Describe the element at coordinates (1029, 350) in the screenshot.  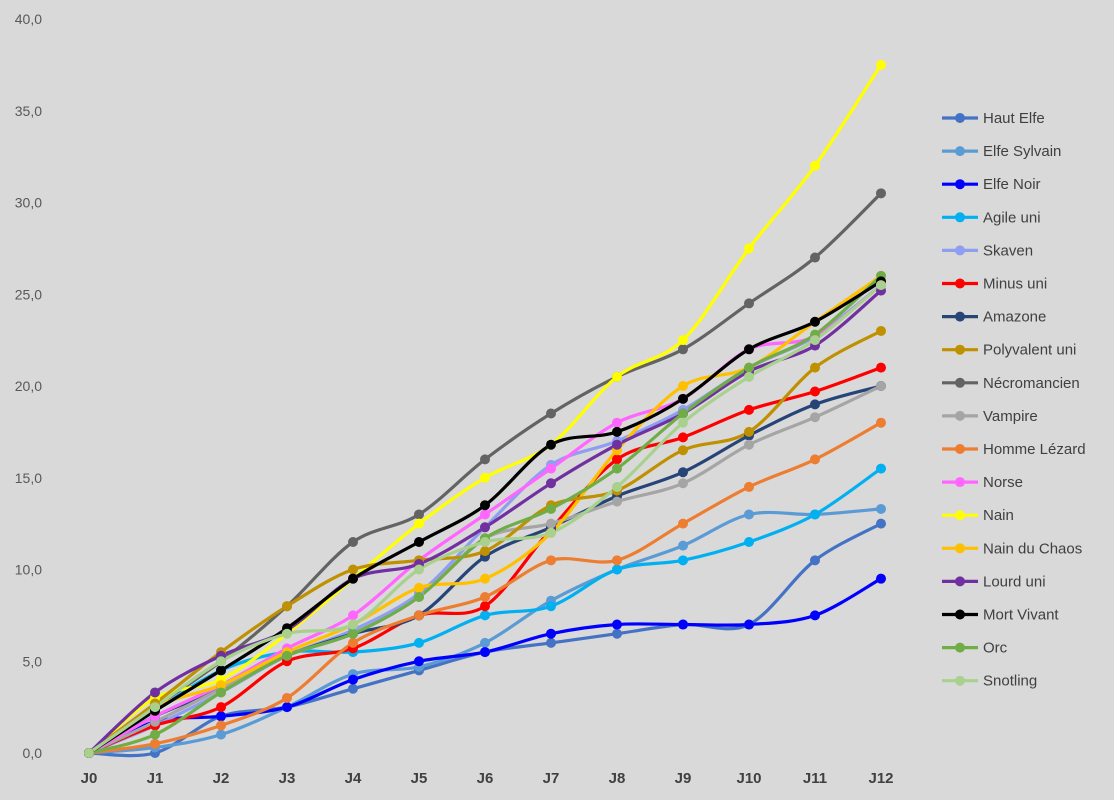
I see `legend-label-polyvalent-uni: Polyvalent uni` at that location.